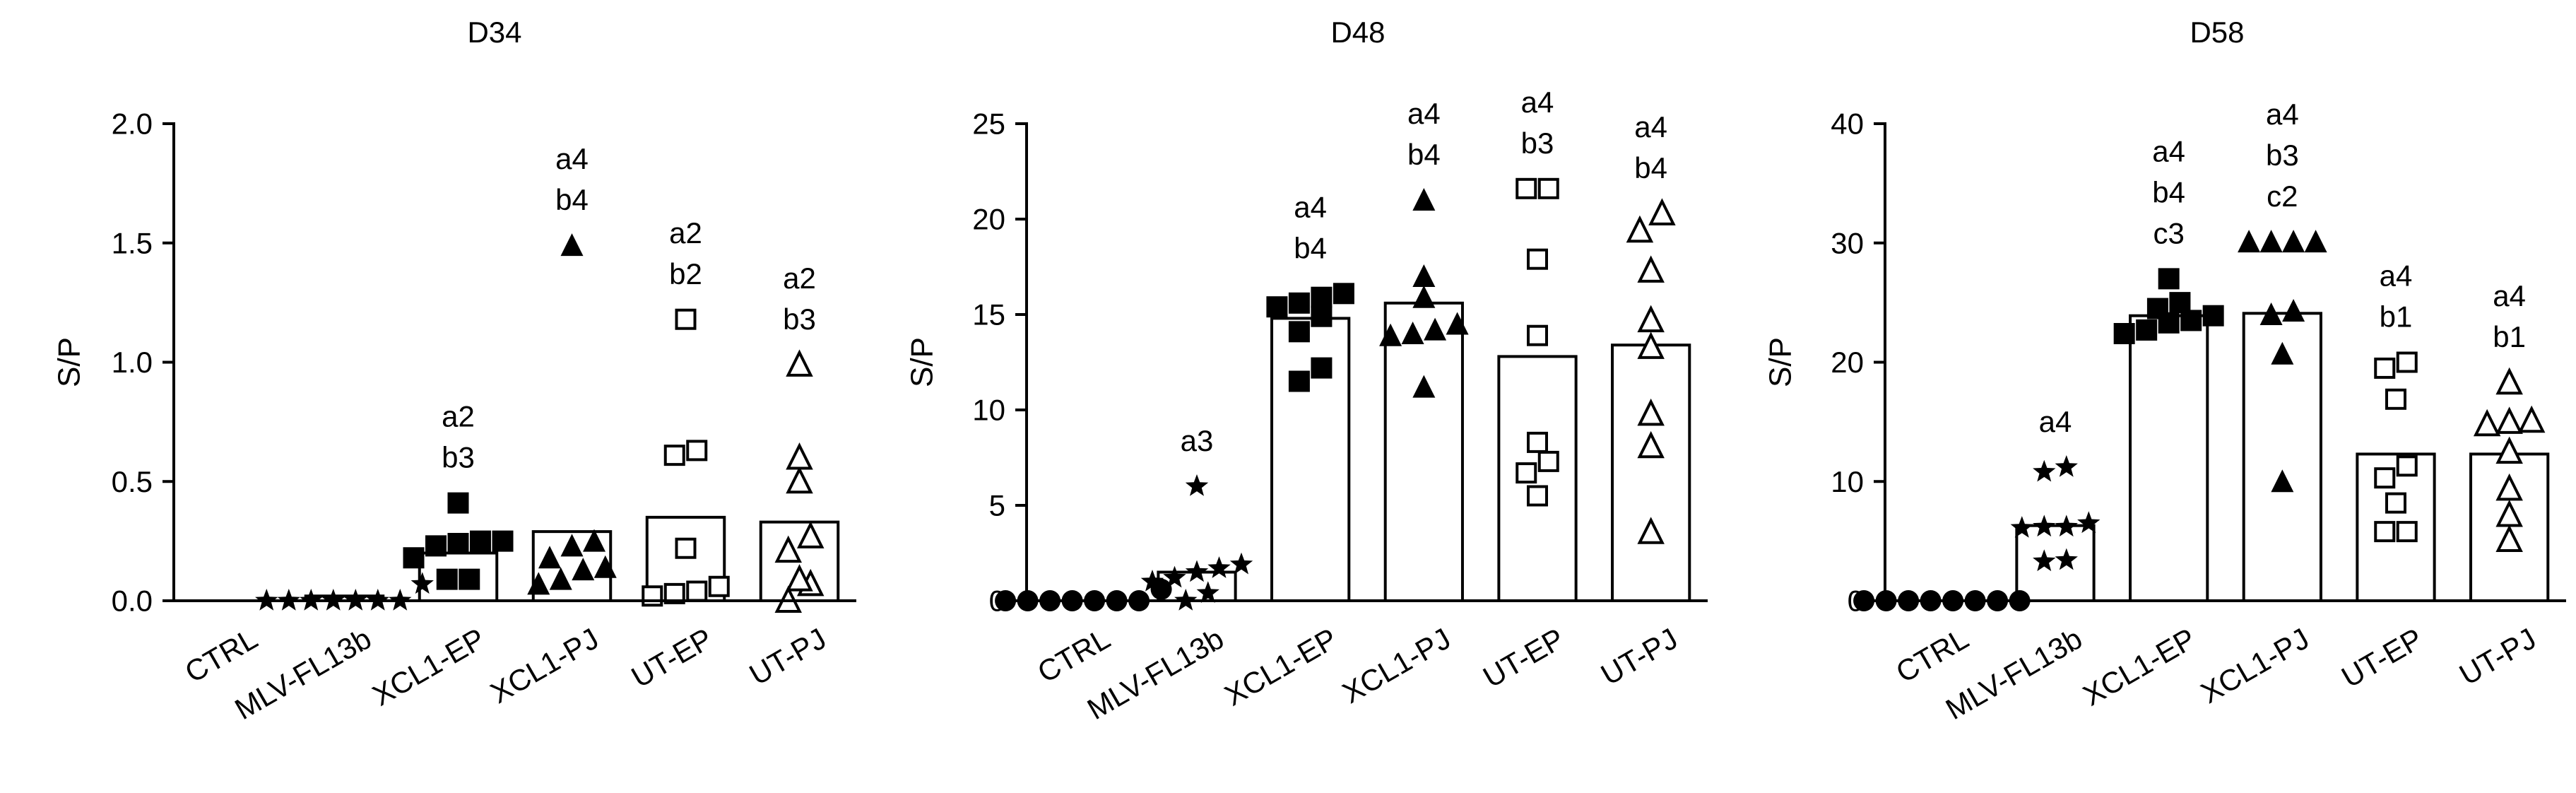 The width and height of the screenshot is (2576, 793). What do you see at coordinates (1847, 124) in the screenshot?
I see `y-tick-label: 40` at bounding box center [1847, 124].